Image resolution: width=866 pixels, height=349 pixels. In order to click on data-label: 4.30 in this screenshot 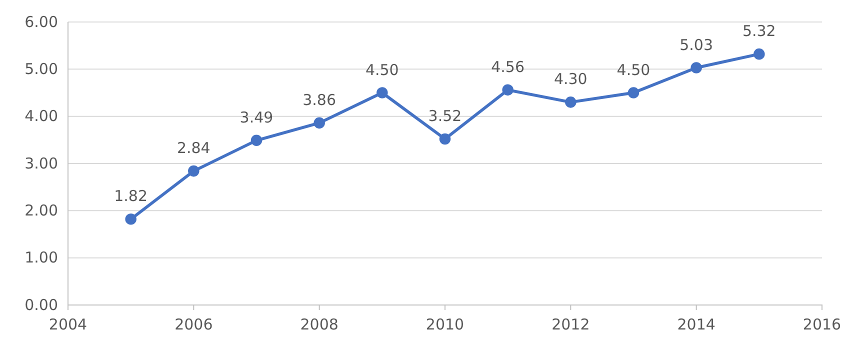, I will do `click(571, 79)`.